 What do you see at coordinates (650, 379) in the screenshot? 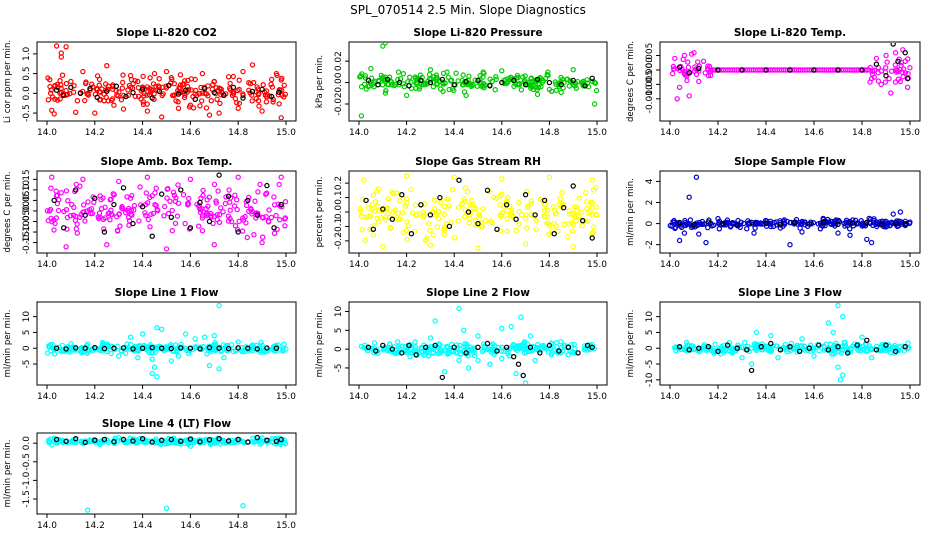
I see `y-tick-label: -10` at bounding box center [650, 379].